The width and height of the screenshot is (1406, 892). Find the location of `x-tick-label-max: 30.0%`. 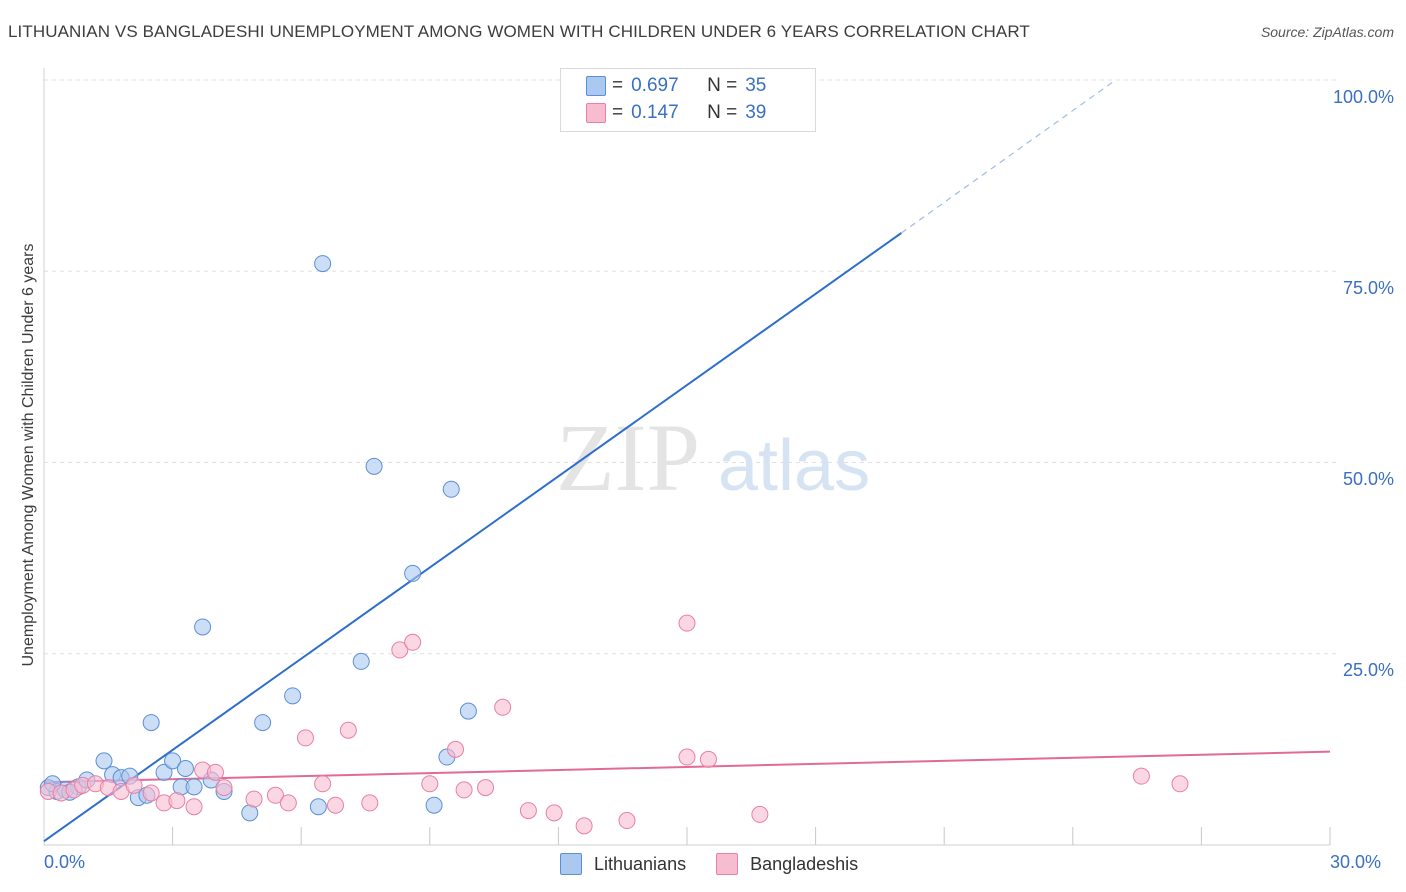

x-tick-label-max: 30.0% is located at coordinates (1356, 862).